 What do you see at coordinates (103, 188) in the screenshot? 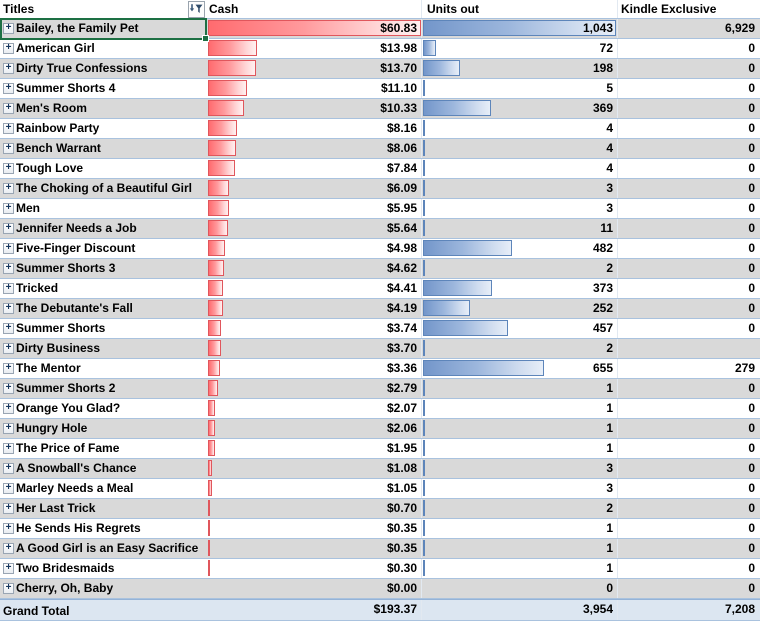
I see `title-cell: The Choking of a Beautiful Girl` at bounding box center [103, 188].